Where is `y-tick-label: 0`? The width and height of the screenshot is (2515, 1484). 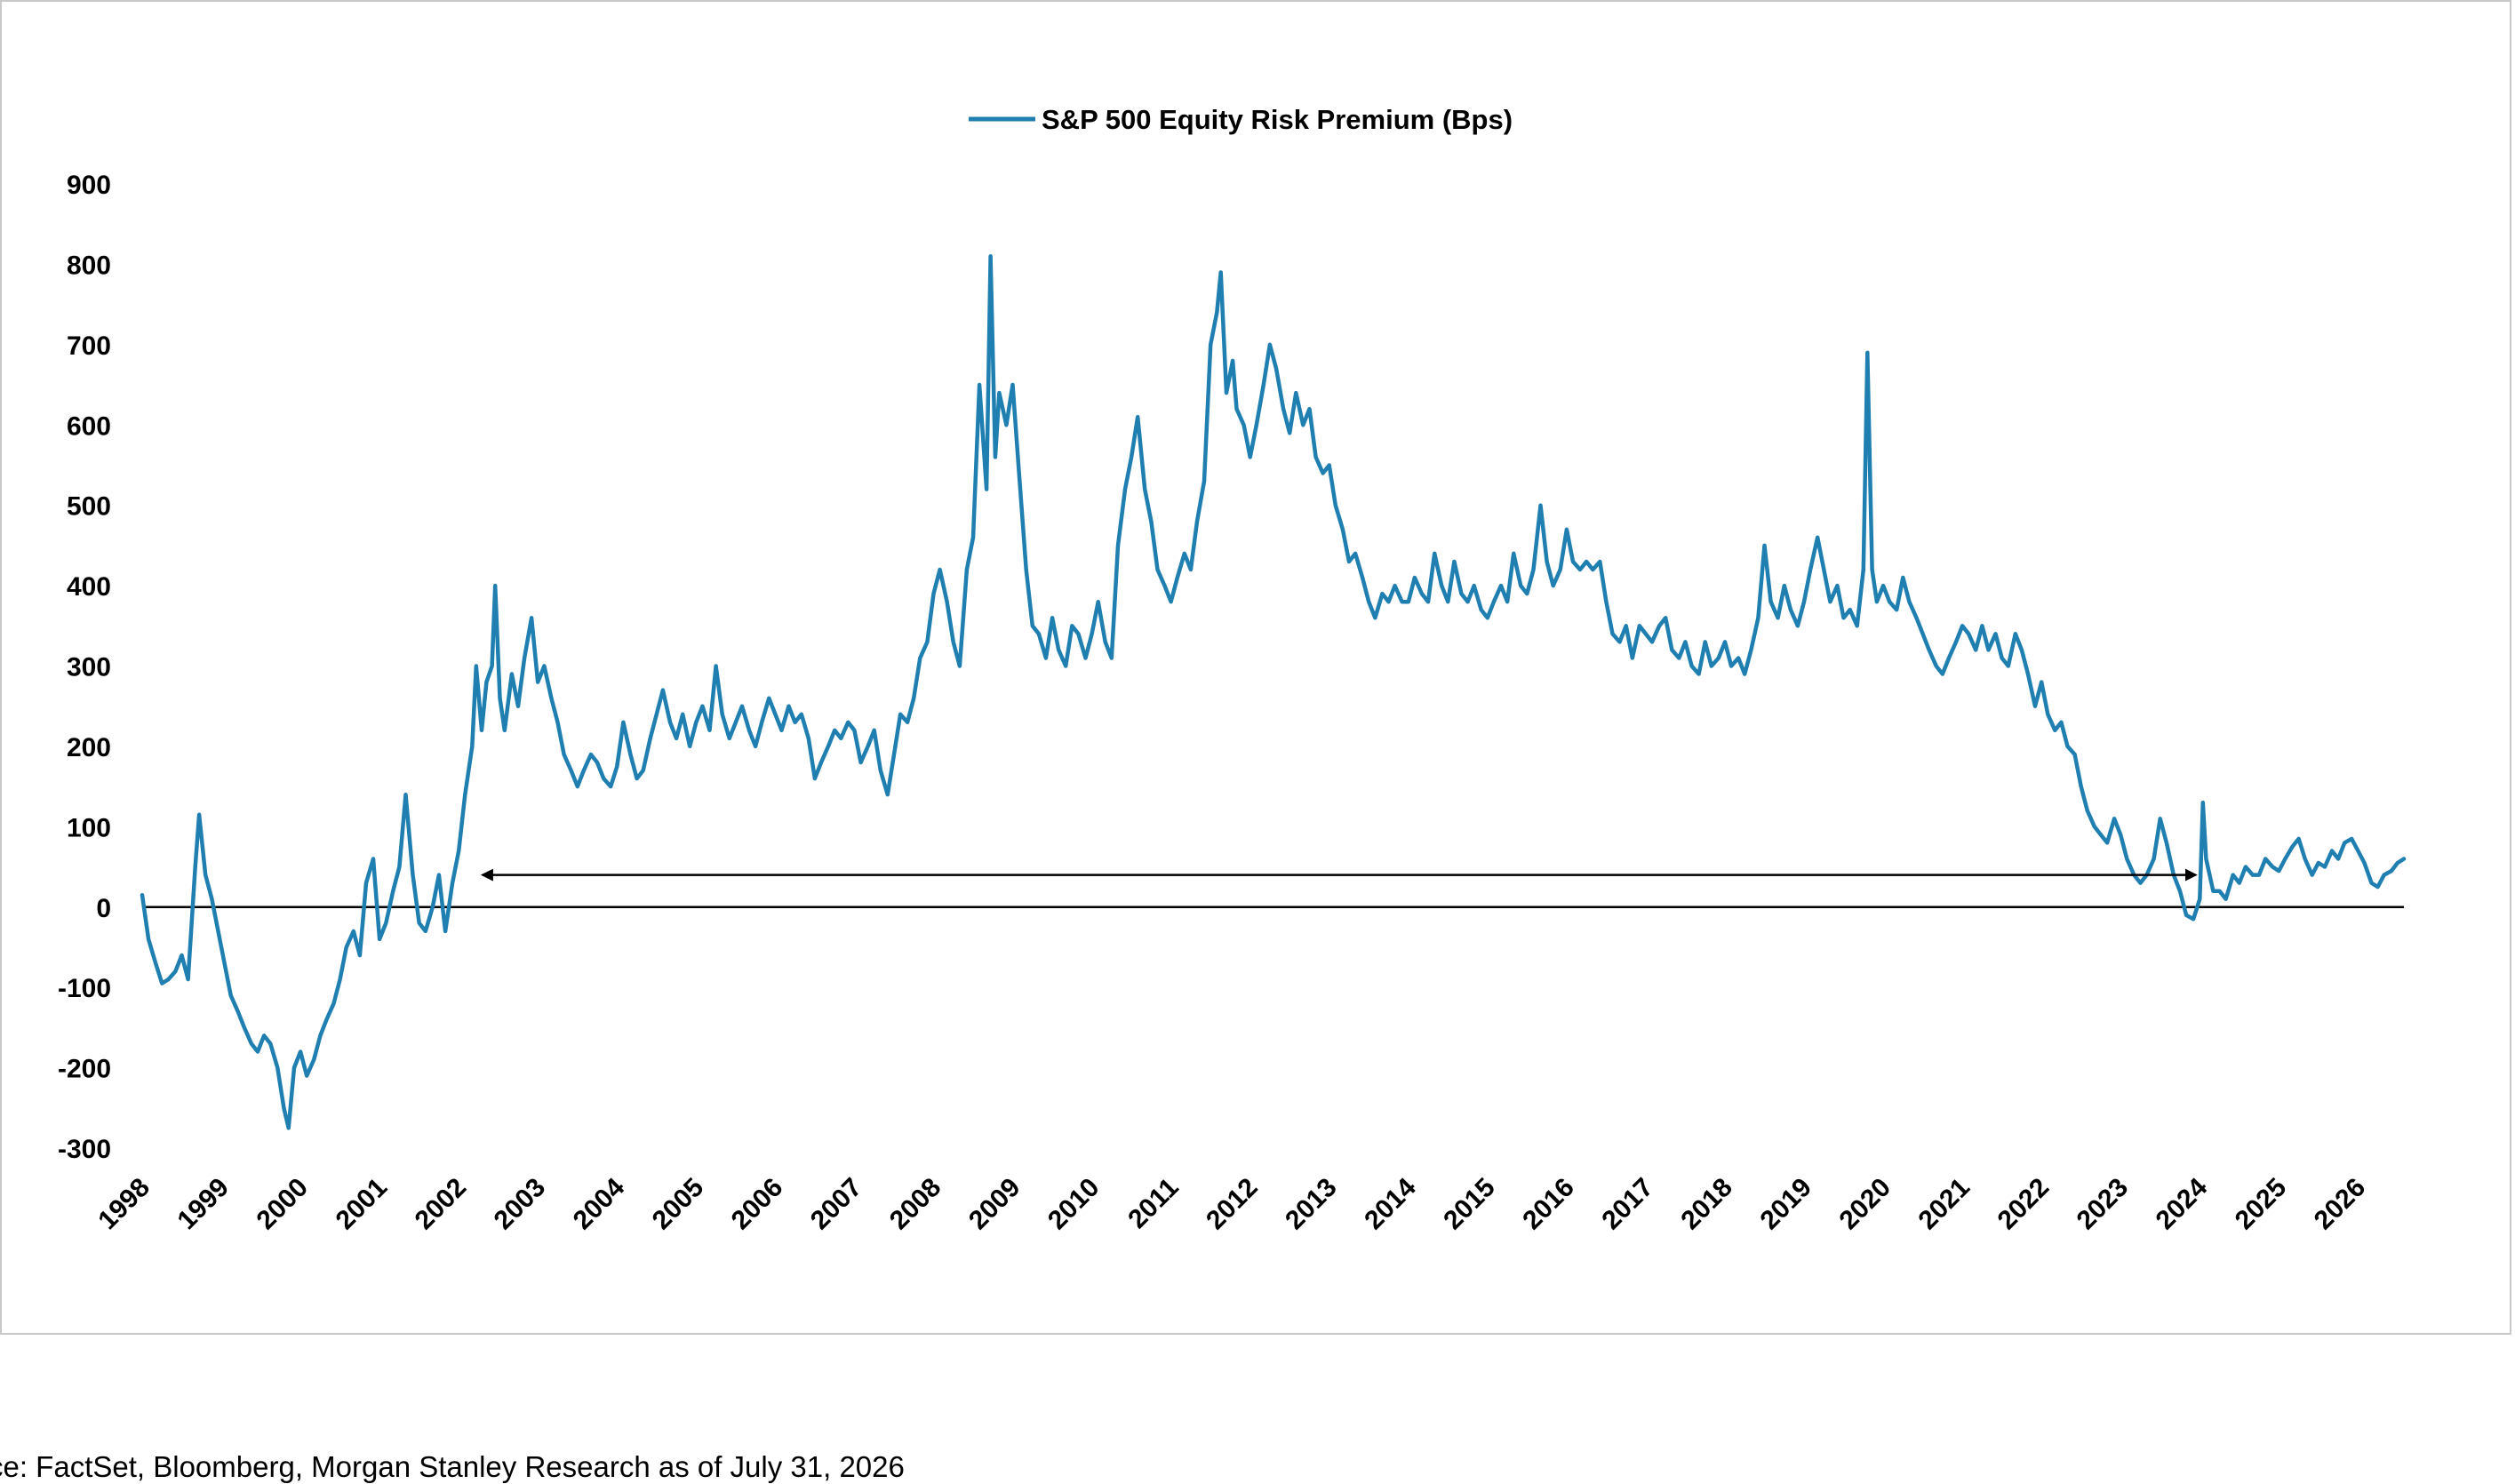 y-tick-label: 0 is located at coordinates (103, 909).